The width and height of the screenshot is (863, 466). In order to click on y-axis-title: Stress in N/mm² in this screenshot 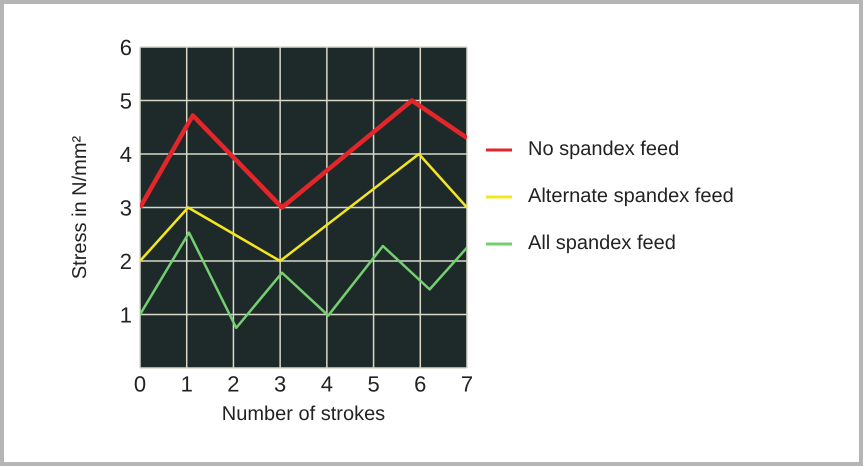, I will do `click(80, 207)`.